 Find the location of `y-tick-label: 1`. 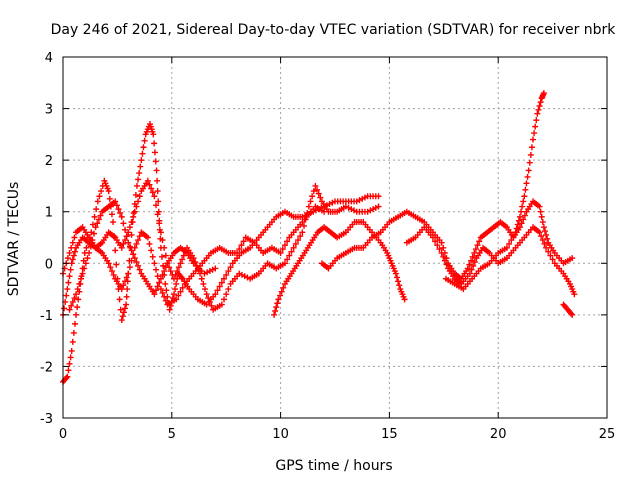

y-tick-label: 1 is located at coordinates (49, 213).